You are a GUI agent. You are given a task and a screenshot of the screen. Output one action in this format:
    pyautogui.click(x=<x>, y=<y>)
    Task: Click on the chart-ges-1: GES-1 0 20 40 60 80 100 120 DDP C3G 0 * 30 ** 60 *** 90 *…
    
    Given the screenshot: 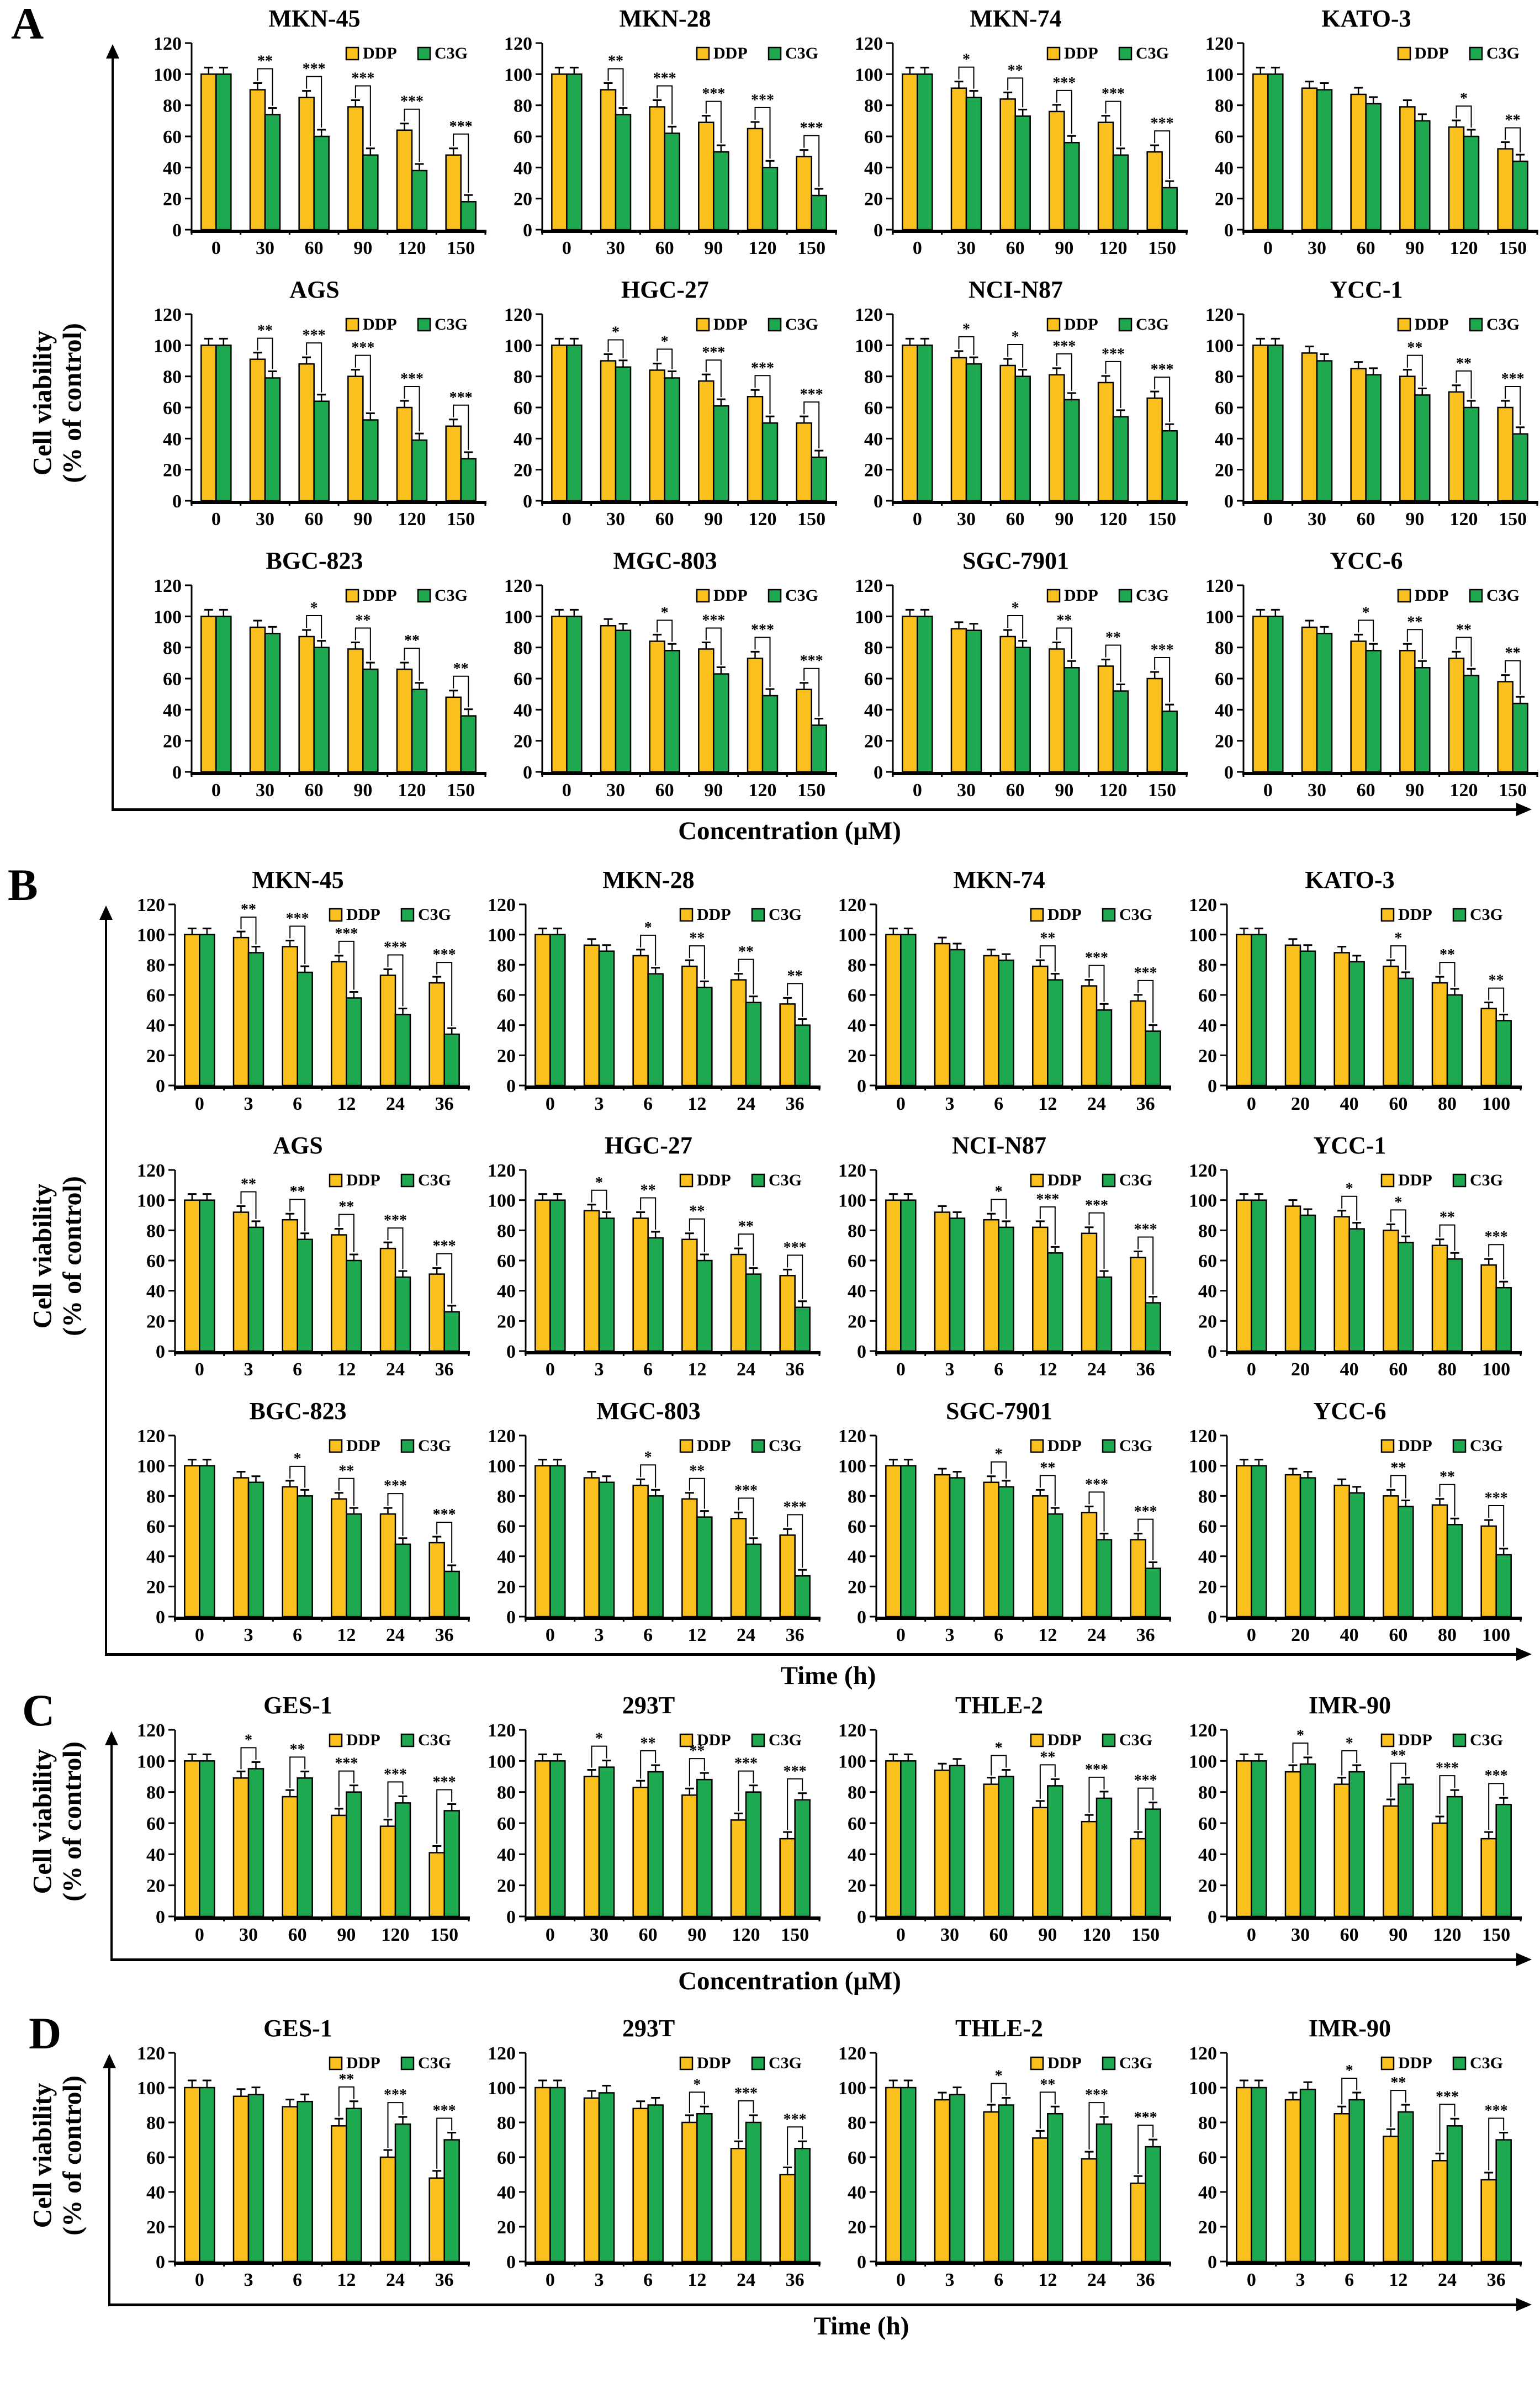 What is the action you would take?
    pyautogui.click(x=298, y=1823)
    